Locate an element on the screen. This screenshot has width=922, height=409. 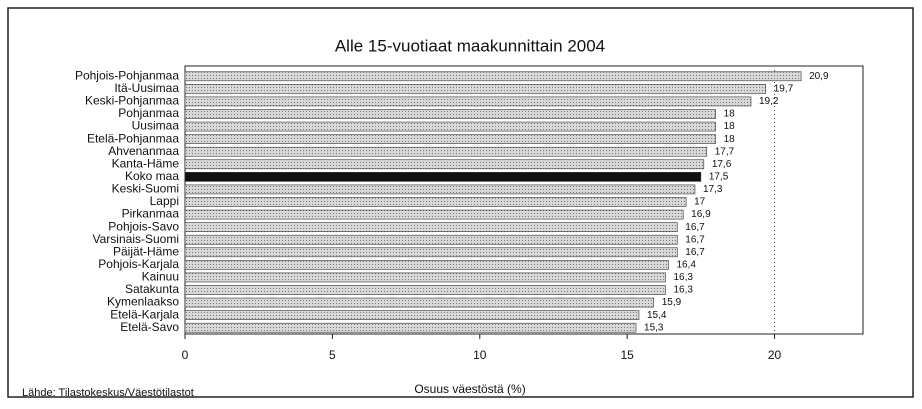
y-tick-label: Etelä-Savo is located at coordinates (149, 327).